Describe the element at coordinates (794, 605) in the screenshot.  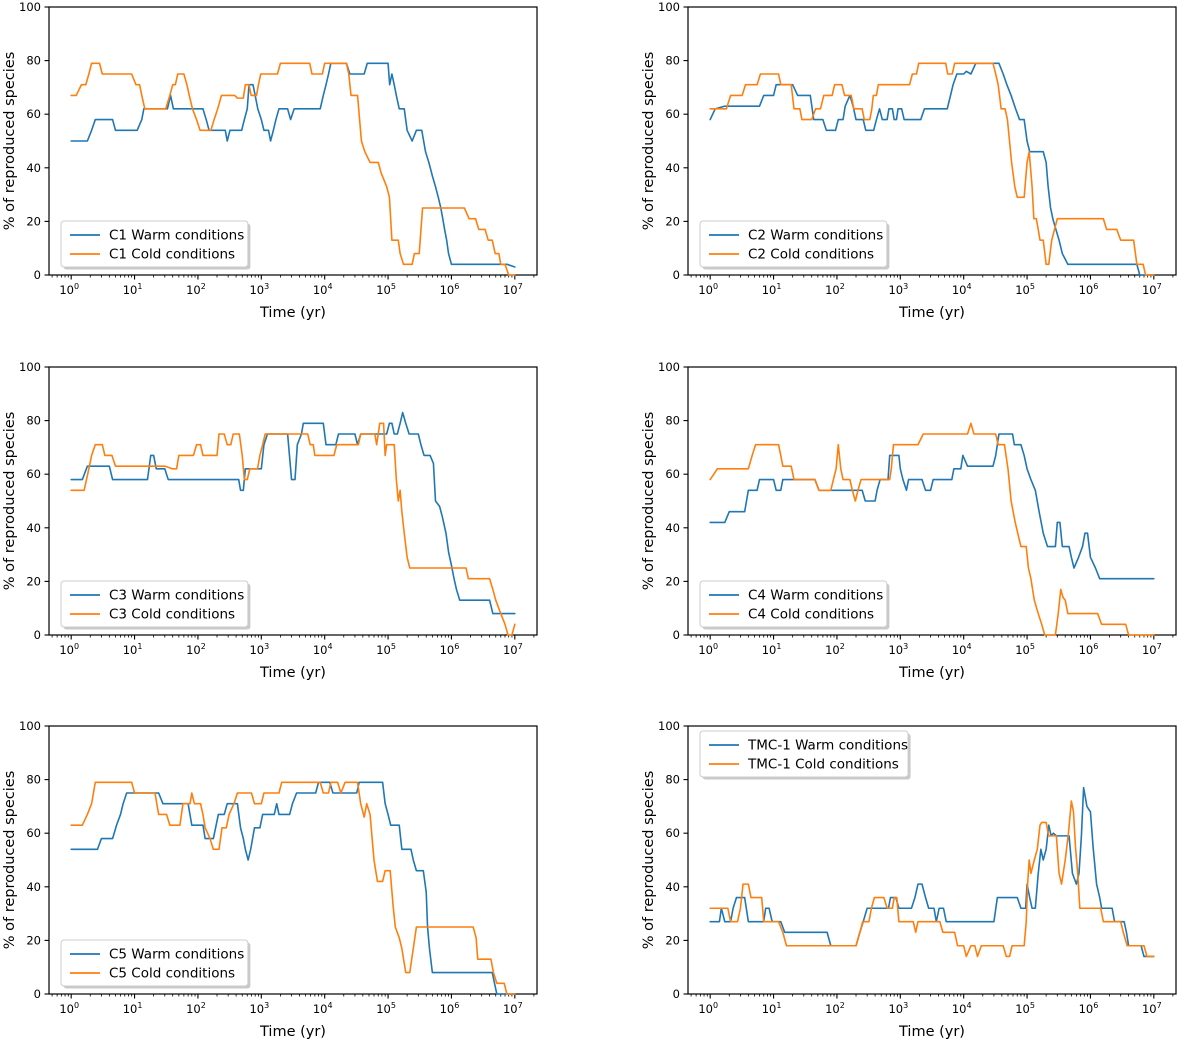
I see `legend: C4 Warm conditions C4 Cold conditions` at that location.